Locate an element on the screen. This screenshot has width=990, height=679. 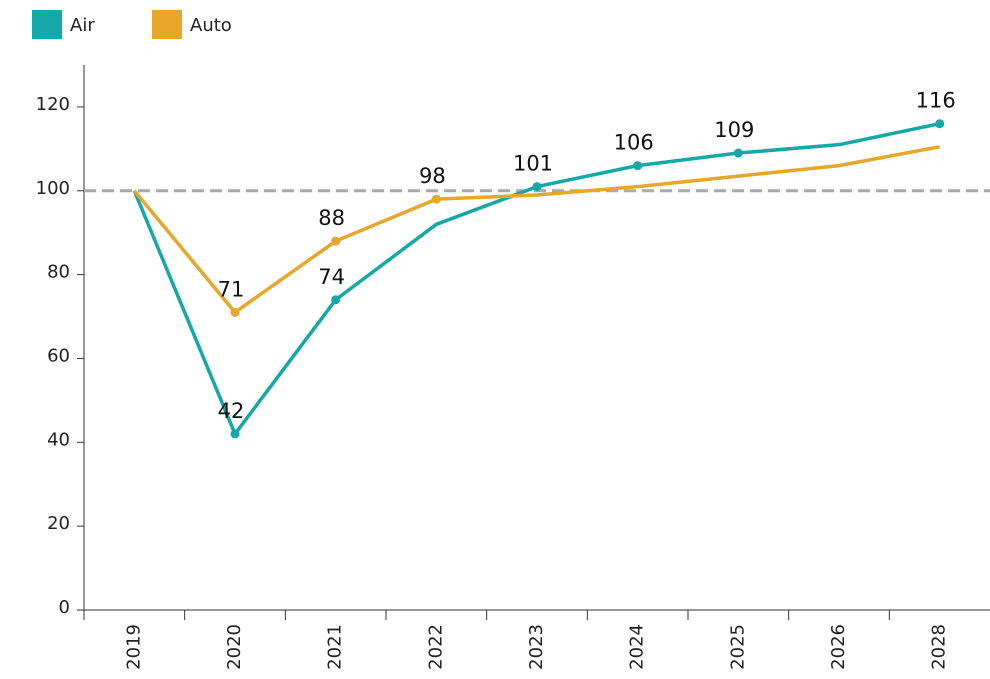
data-label: 42 is located at coordinates (231, 411).